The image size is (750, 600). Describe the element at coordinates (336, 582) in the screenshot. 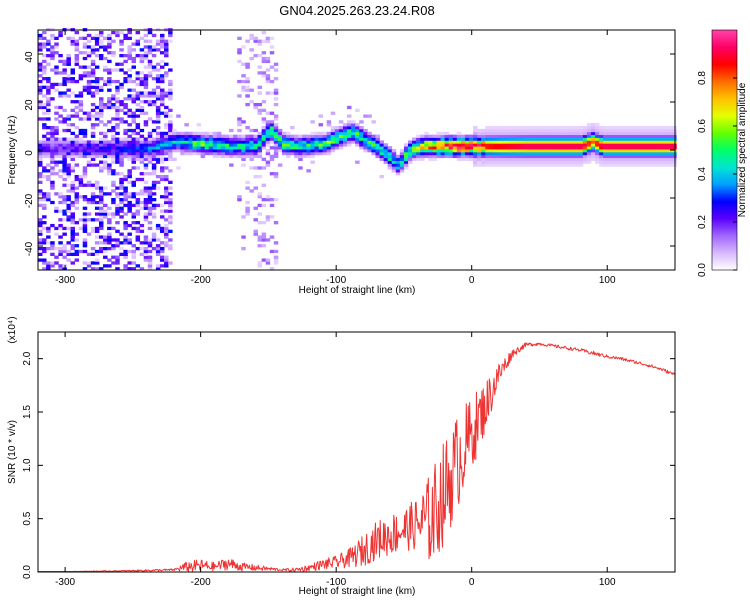

I see `snr-x-tick-label: -100` at that location.